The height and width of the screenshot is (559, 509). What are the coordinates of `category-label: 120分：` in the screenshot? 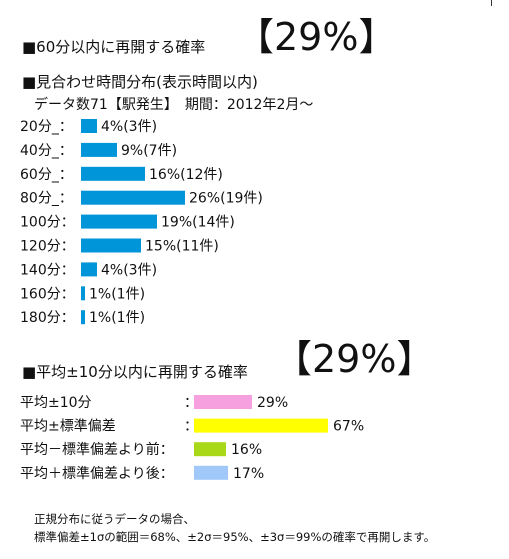 It's located at (47, 247).